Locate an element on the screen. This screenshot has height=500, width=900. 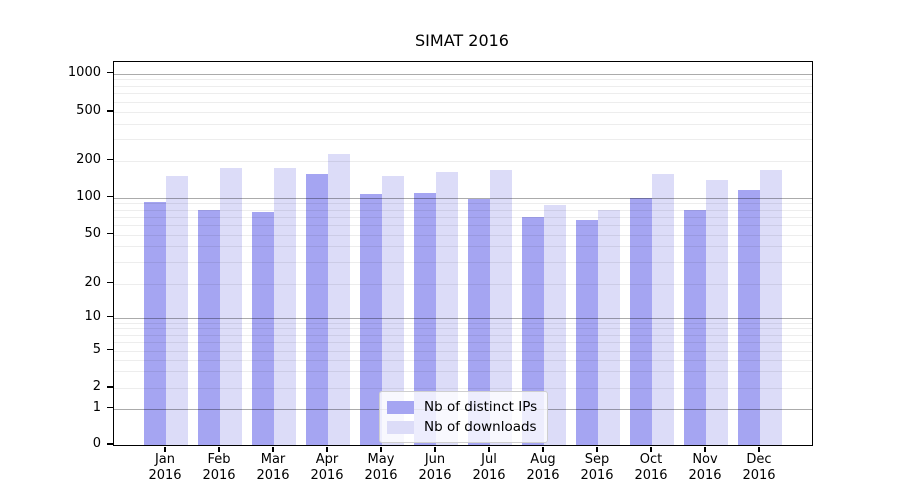
bar-downloads-jan is located at coordinates (177, 310).